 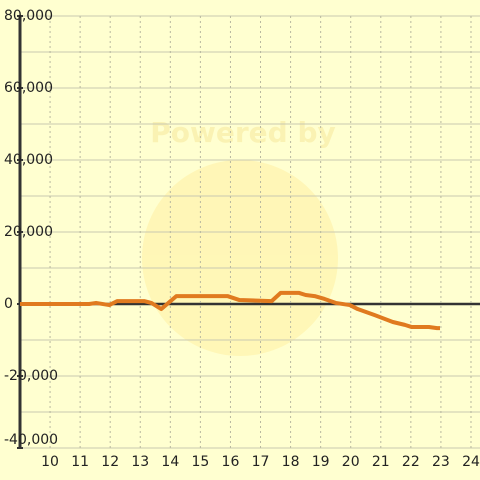 I want to click on x-tick-label: 13, so click(x=140, y=462).